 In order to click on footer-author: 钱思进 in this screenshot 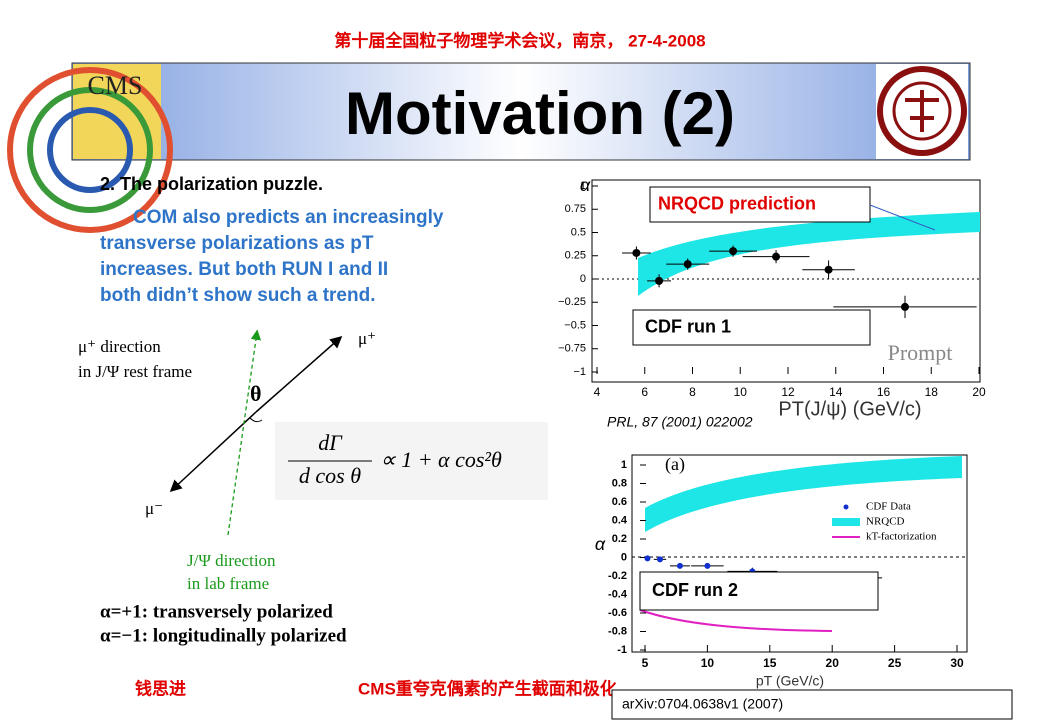, I will do `click(160, 688)`.